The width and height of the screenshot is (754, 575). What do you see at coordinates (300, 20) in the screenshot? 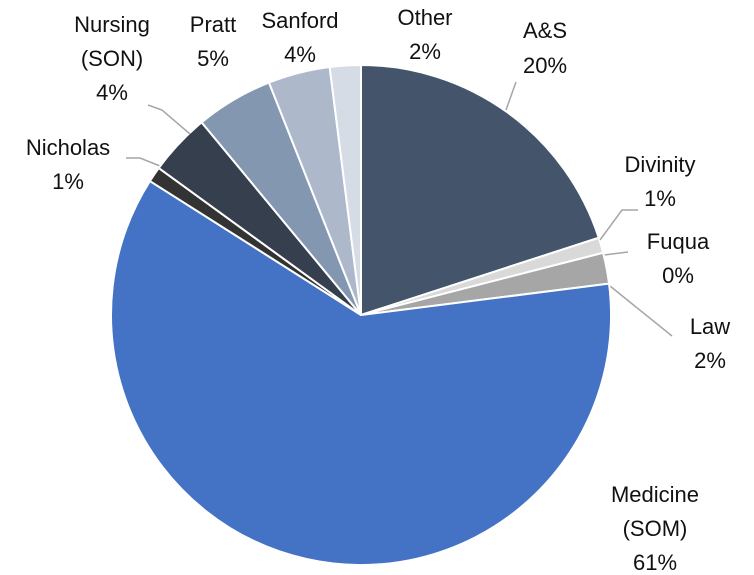
I see `slice-name: Sanford` at bounding box center [300, 20].